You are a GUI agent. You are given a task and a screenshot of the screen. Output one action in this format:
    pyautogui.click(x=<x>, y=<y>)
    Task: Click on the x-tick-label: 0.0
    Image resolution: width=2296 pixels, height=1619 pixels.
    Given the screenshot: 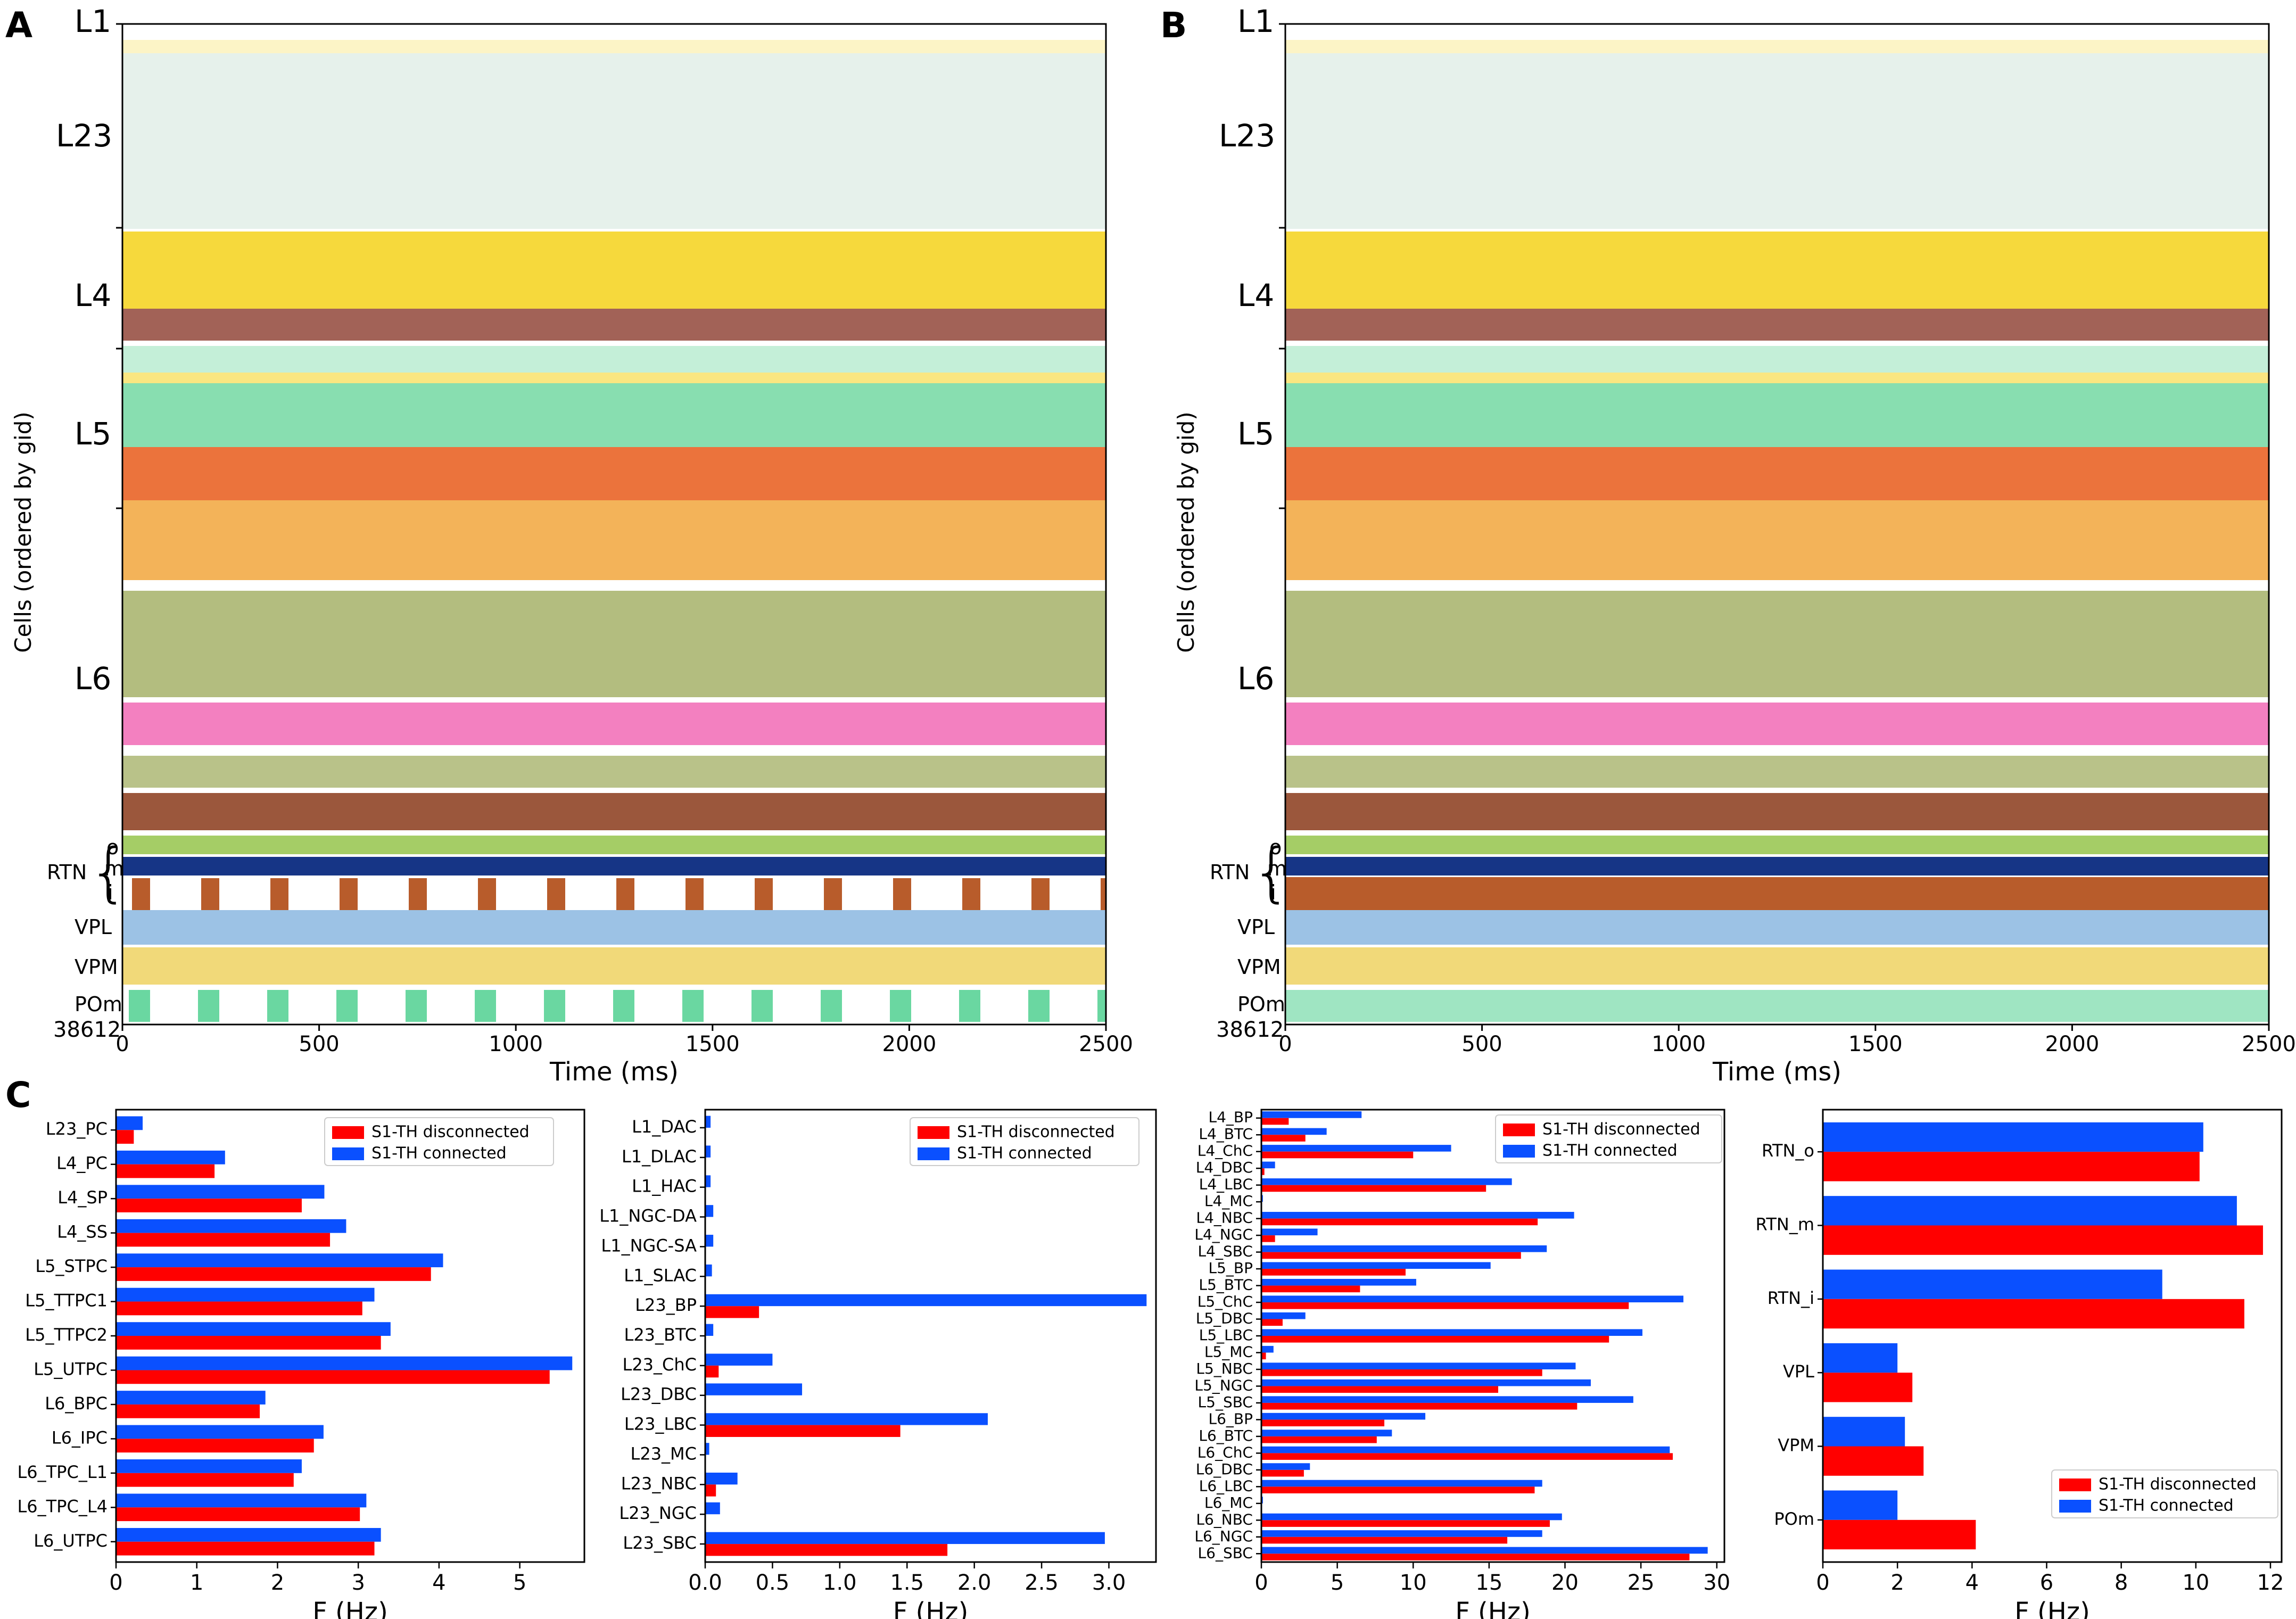 What is the action you would take?
    pyautogui.click(x=705, y=1583)
    